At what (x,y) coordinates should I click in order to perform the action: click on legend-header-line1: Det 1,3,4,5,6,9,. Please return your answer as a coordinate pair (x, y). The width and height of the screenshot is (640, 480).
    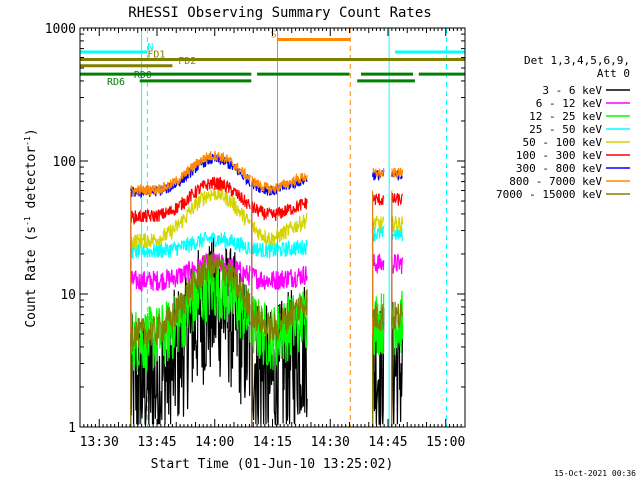
    Looking at the image, I should click on (577, 60).